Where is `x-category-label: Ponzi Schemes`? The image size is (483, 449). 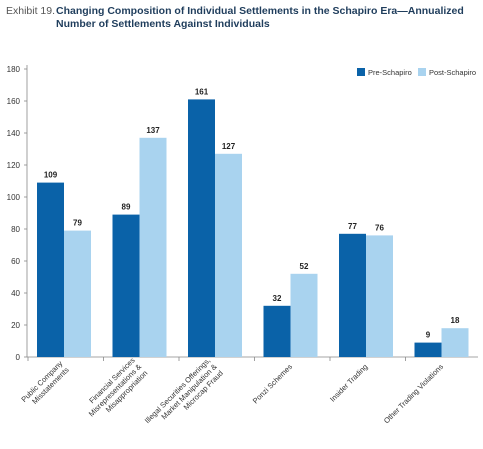
x-category-label: Ponzi Schemes is located at coordinates (272, 383).